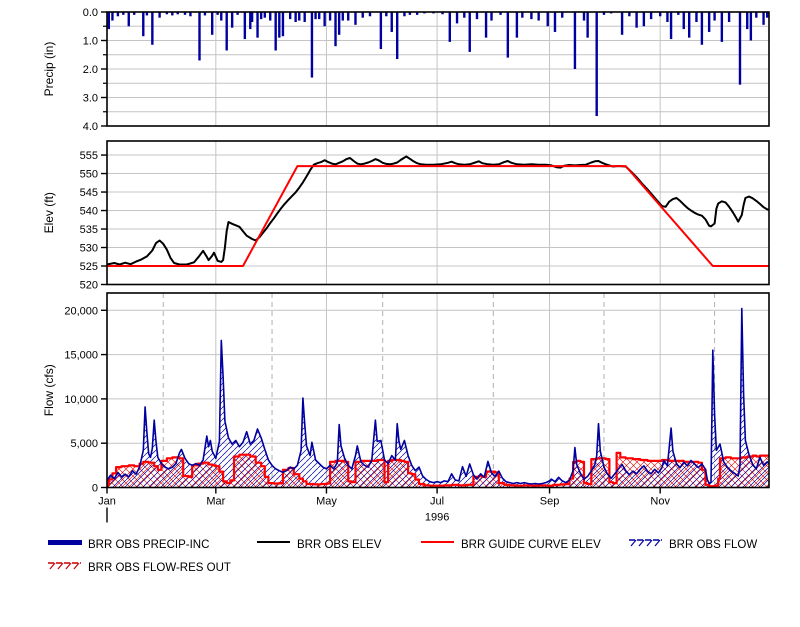  What do you see at coordinates (89, 230) in the screenshot?
I see `y-tick-label: 535` at bounding box center [89, 230].